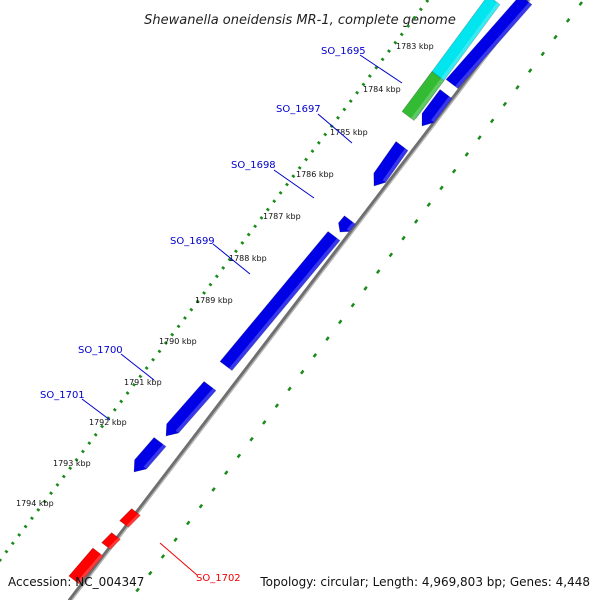 This screenshot has height=600, width=600. What do you see at coordinates (315, 174) in the screenshot?
I see `tick-label: 1786 kbp` at bounding box center [315, 174].